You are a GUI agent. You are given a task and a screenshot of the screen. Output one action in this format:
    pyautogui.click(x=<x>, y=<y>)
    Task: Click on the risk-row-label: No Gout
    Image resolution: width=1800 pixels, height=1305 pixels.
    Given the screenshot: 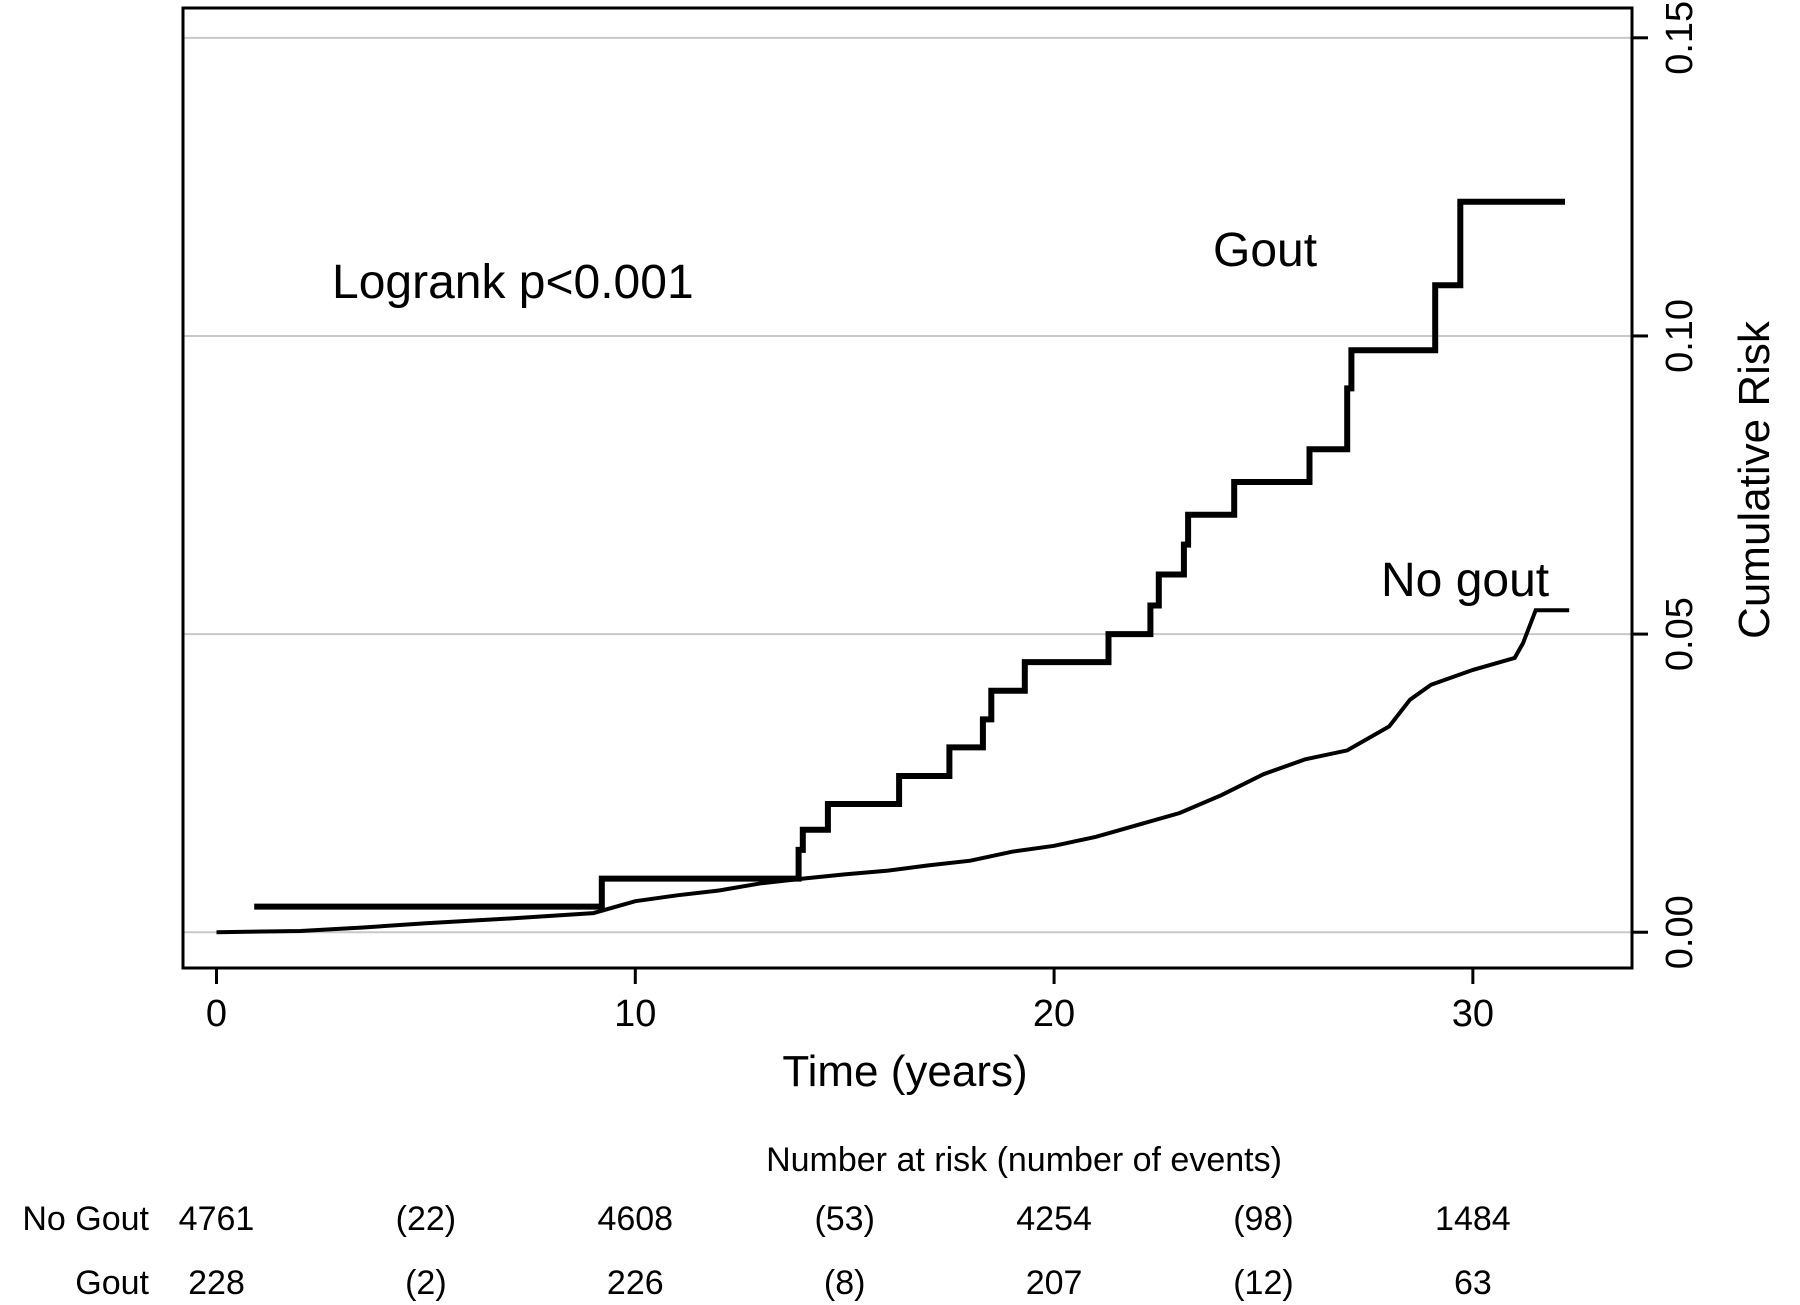 What is the action you would take?
    pyautogui.click(x=85, y=1219)
    